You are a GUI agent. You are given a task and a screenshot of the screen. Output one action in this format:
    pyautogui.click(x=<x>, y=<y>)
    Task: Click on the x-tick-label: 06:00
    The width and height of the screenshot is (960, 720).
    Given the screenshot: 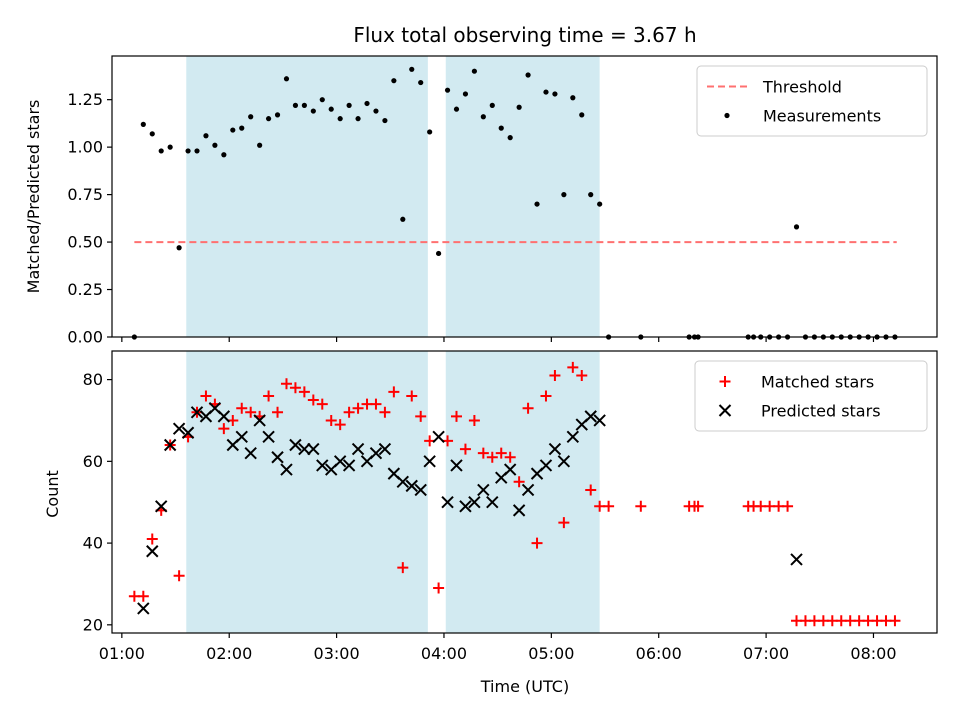 What is the action you would take?
    pyautogui.click(x=659, y=653)
    